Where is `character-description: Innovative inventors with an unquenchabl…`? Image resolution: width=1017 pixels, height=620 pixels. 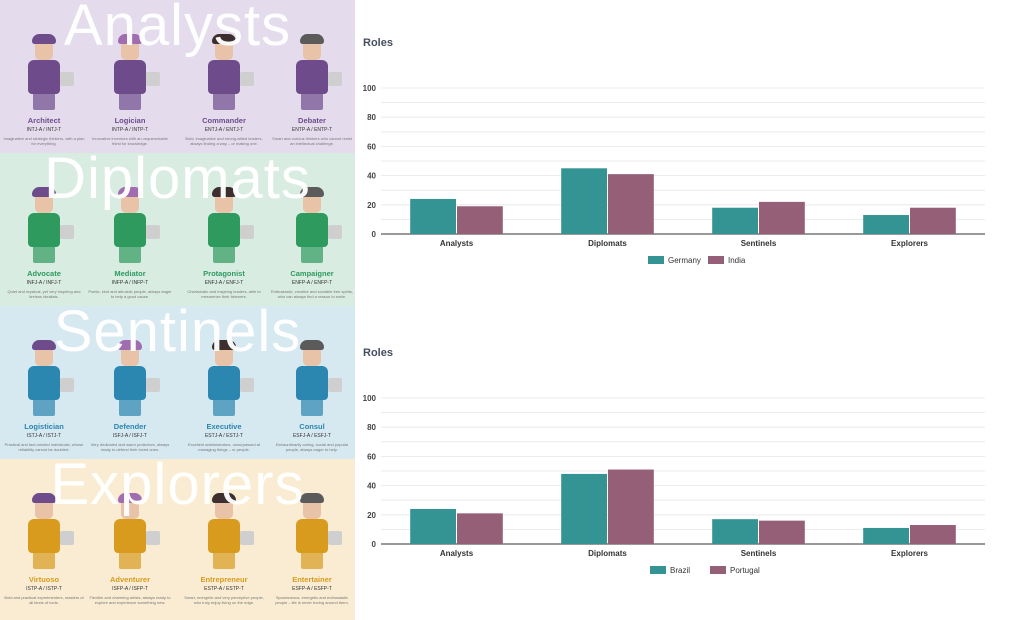 character-description: Innovative inventors with an unquenchabl… is located at coordinates (130, 141).